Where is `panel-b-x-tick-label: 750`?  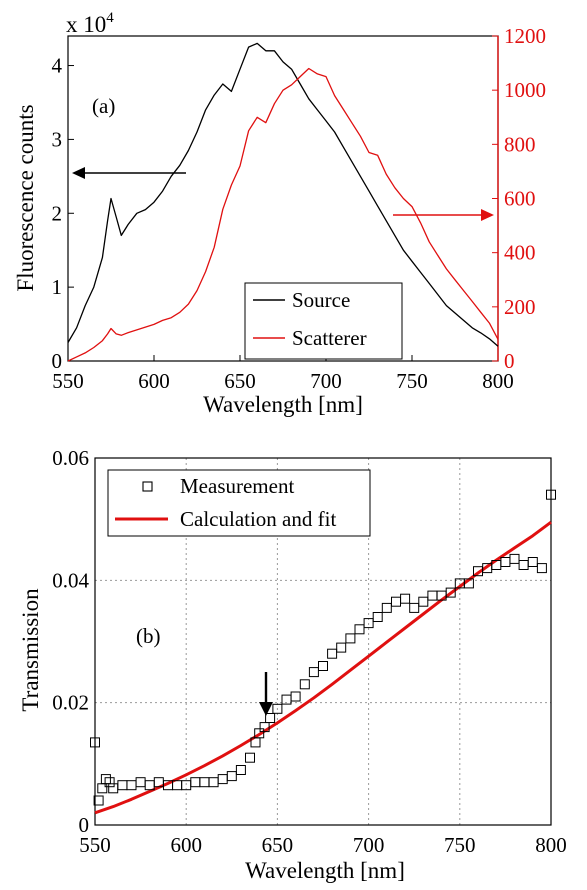
panel-b-x-tick-label: 750 is located at coordinates (460, 845).